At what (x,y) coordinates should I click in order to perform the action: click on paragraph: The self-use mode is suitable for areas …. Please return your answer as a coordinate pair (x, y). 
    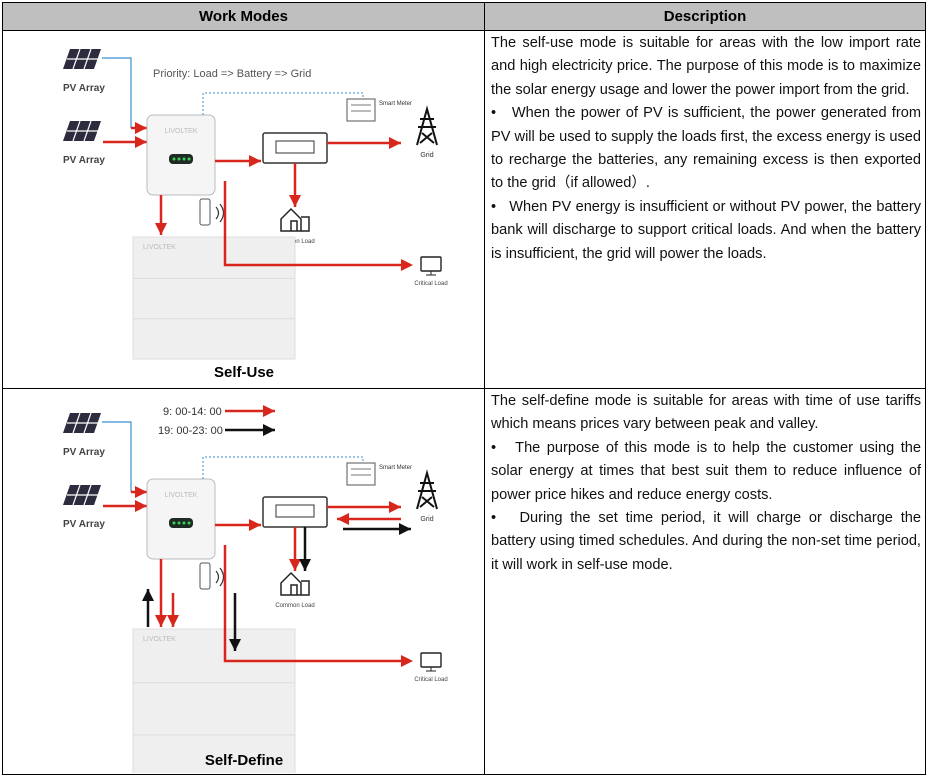
    Looking at the image, I should click on (706, 66).